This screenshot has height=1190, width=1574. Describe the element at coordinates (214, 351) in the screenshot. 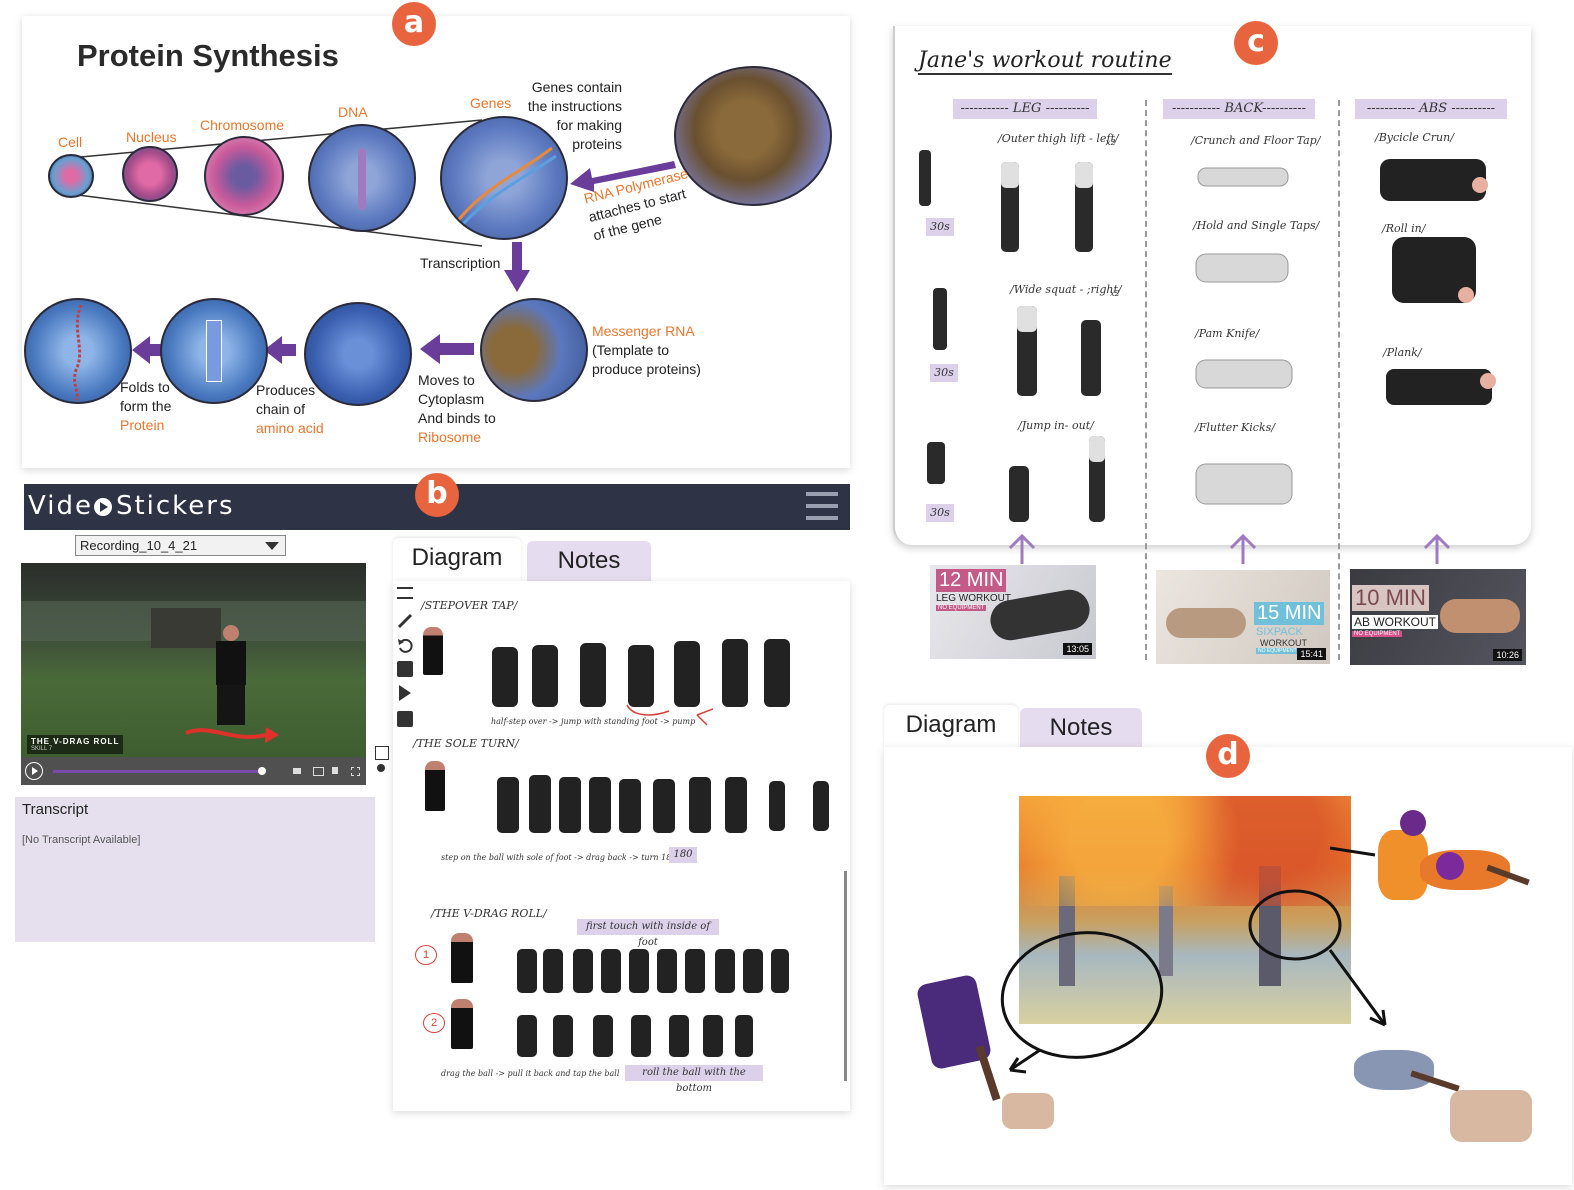

I see `amino-chain-image` at that location.